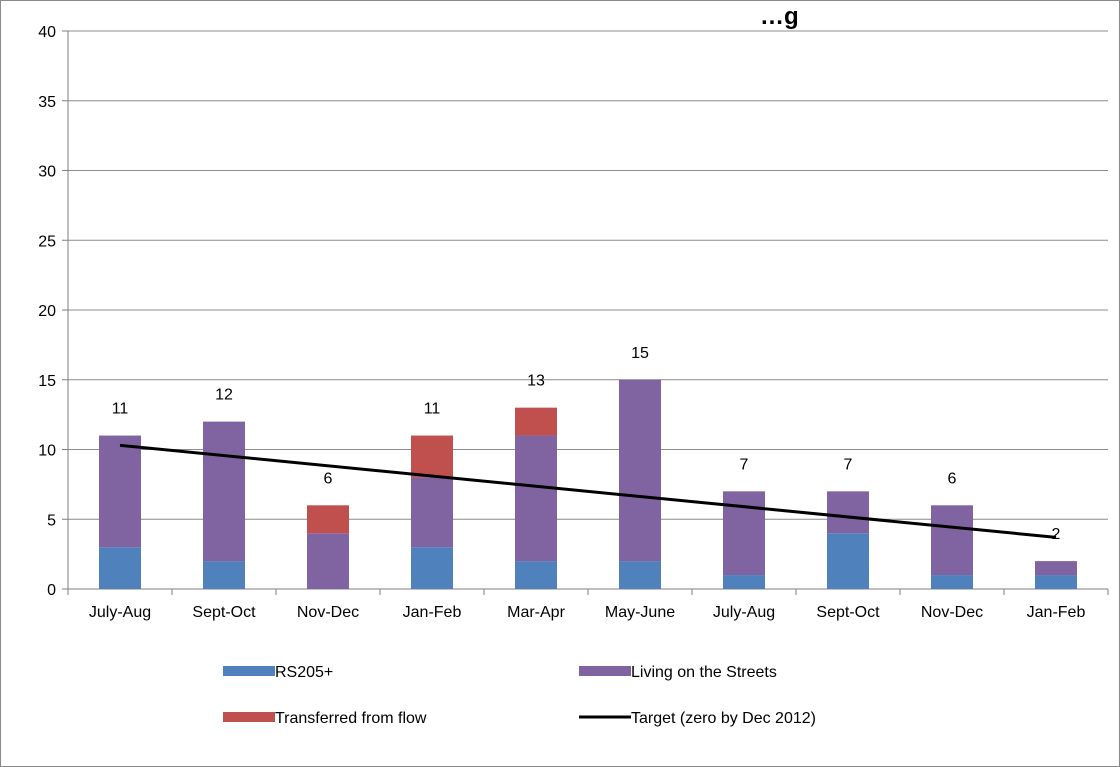  What do you see at coordinates (588, 491) in the screenshot?
I see `target-line` at bounding box center [588, 491].